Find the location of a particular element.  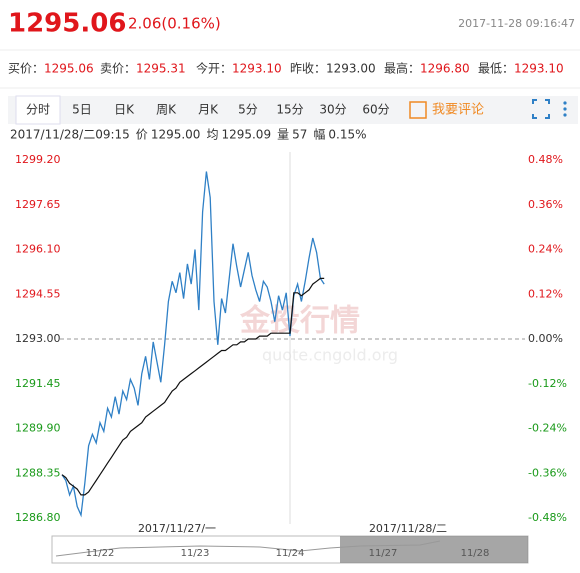

timestamp: 2017-11-28 09:16:47 is located at coordinates (516, 23).